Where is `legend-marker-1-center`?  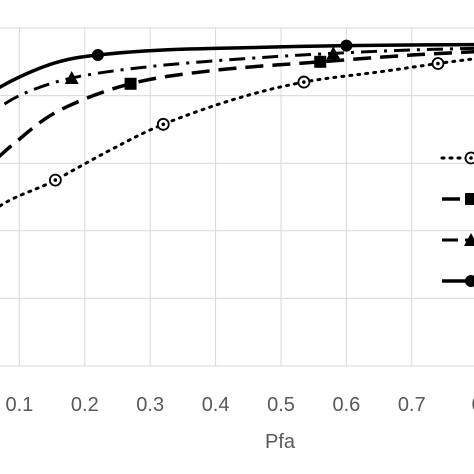 legend-marker-1-center is located at coordinates (471, 158).